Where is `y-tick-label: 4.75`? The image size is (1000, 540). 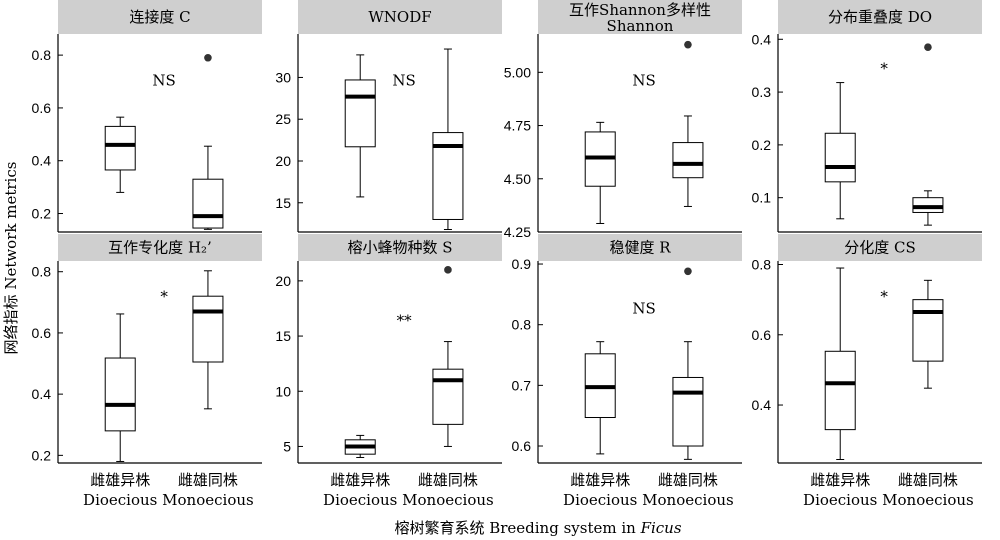 y-tick-label: 4.75 is located at coordinates (517, 126).